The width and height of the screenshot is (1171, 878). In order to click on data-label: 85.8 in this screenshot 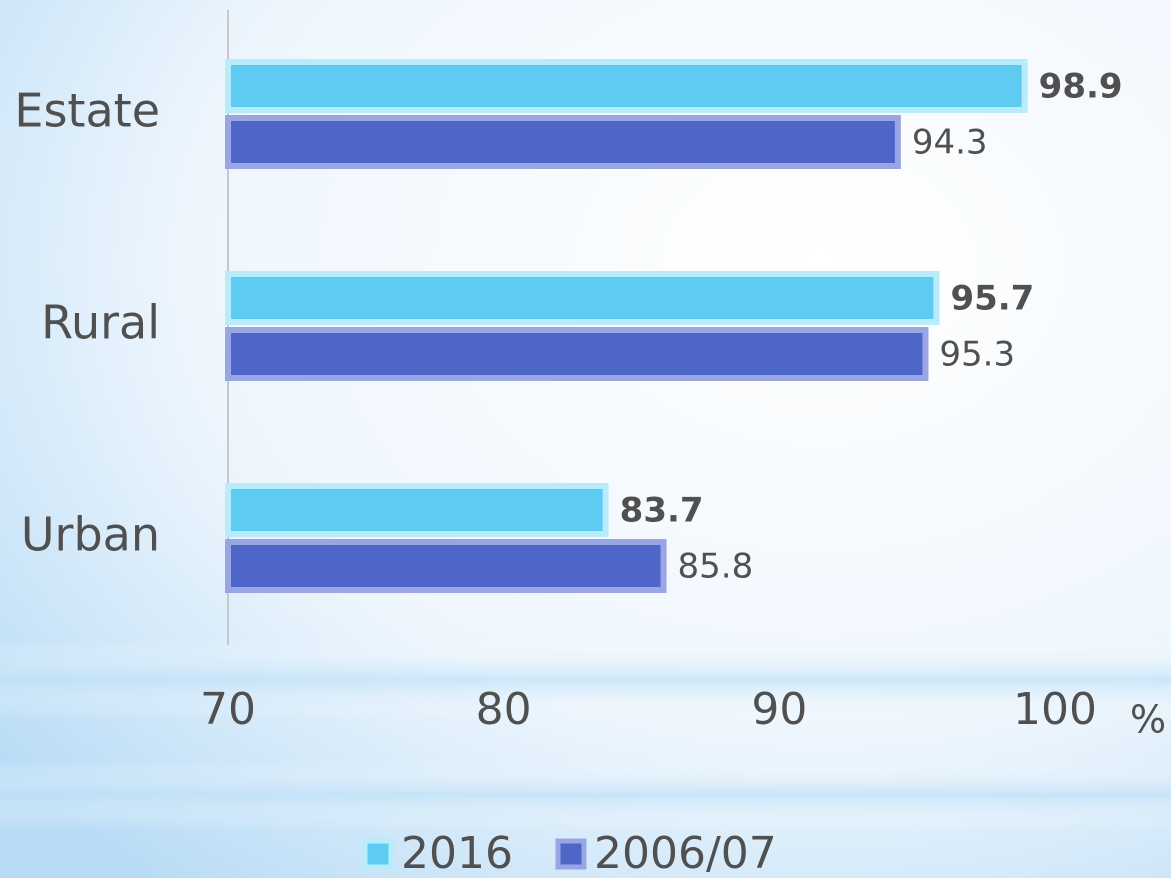, I will do `click(716, 567)`.